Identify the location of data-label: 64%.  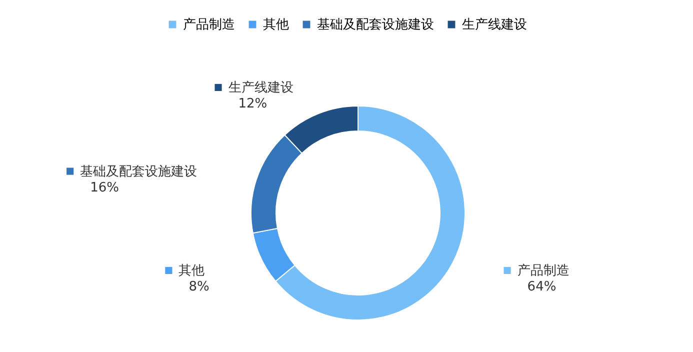
(541, 286).